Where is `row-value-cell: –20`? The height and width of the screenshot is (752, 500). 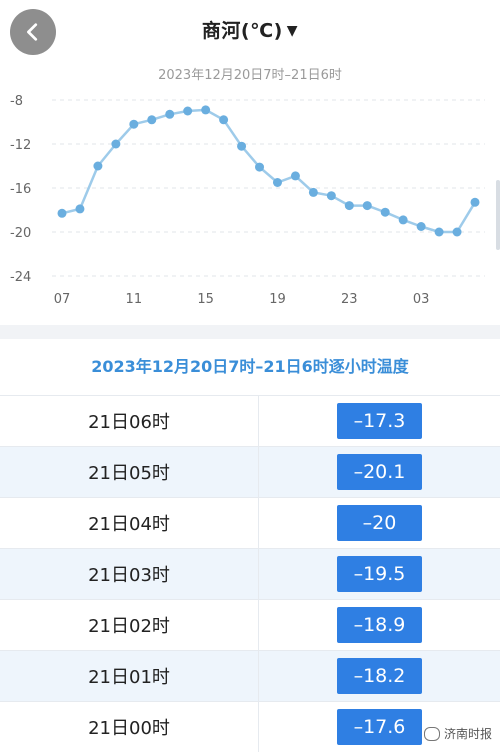 row-value-cell: –20 is located at coordinates (379, 523).